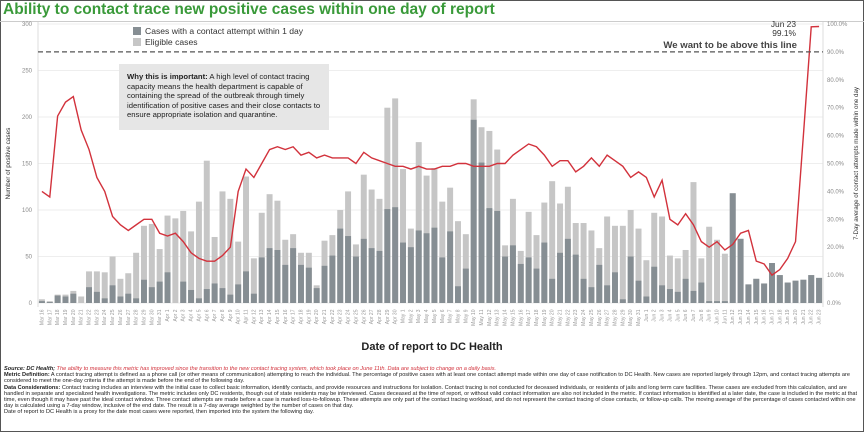 This screenshot has height=432, width=864. What do you see at coordinates (8, 164) in the screenshot?
I see `y-axis-title: Number of positive cases` at bounding box center [8, 164].